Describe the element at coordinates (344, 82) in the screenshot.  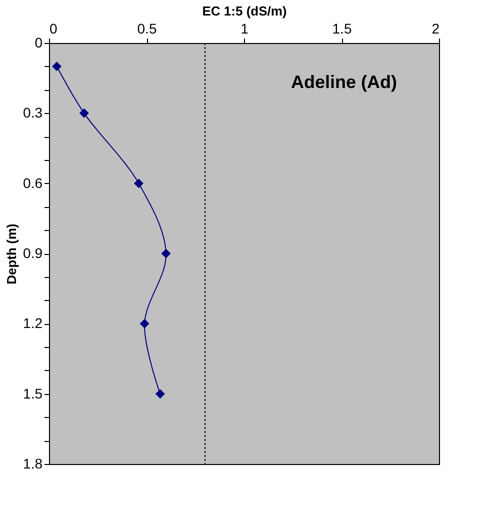
I see `annotation: Adeline (Ad)` at that location.